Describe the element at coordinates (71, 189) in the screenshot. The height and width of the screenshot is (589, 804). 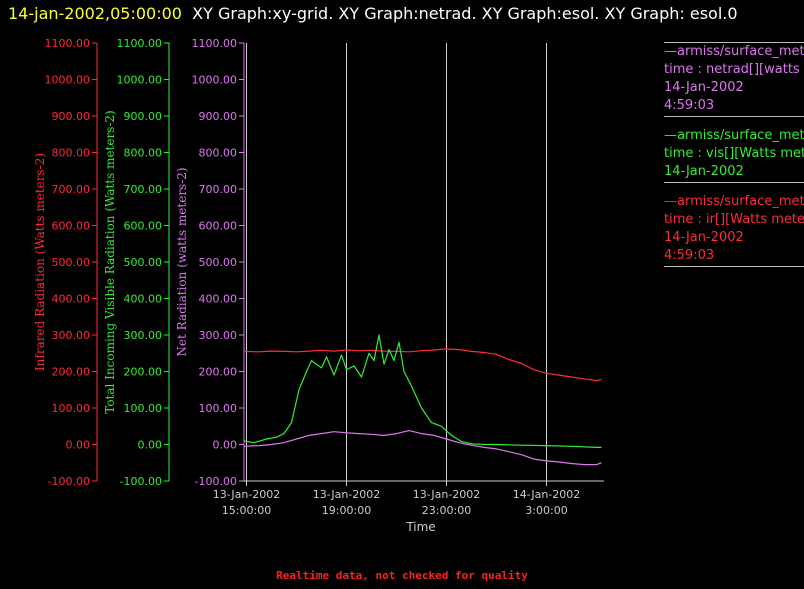
I see `y-tick-label-ir-8: 700.00` at that location.